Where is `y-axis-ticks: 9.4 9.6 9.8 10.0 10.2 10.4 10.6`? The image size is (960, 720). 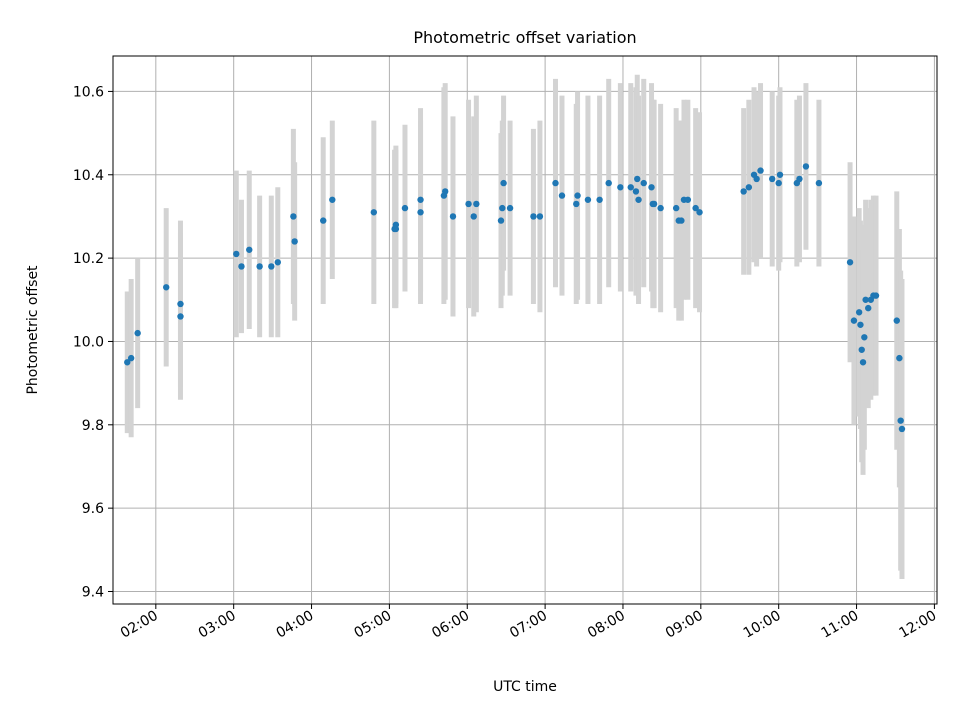
y-axis-ticks: 9.4 9.6 9.8 10.0 10.2 10.4 10.6 is located at coordinates (93, 342).